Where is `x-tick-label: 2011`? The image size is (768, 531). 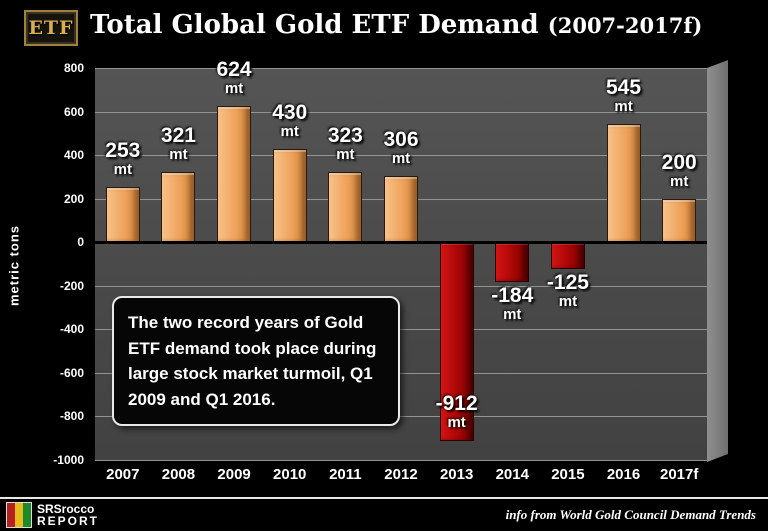
x-tick-label: 2011 is located at coordinates (345, 474).